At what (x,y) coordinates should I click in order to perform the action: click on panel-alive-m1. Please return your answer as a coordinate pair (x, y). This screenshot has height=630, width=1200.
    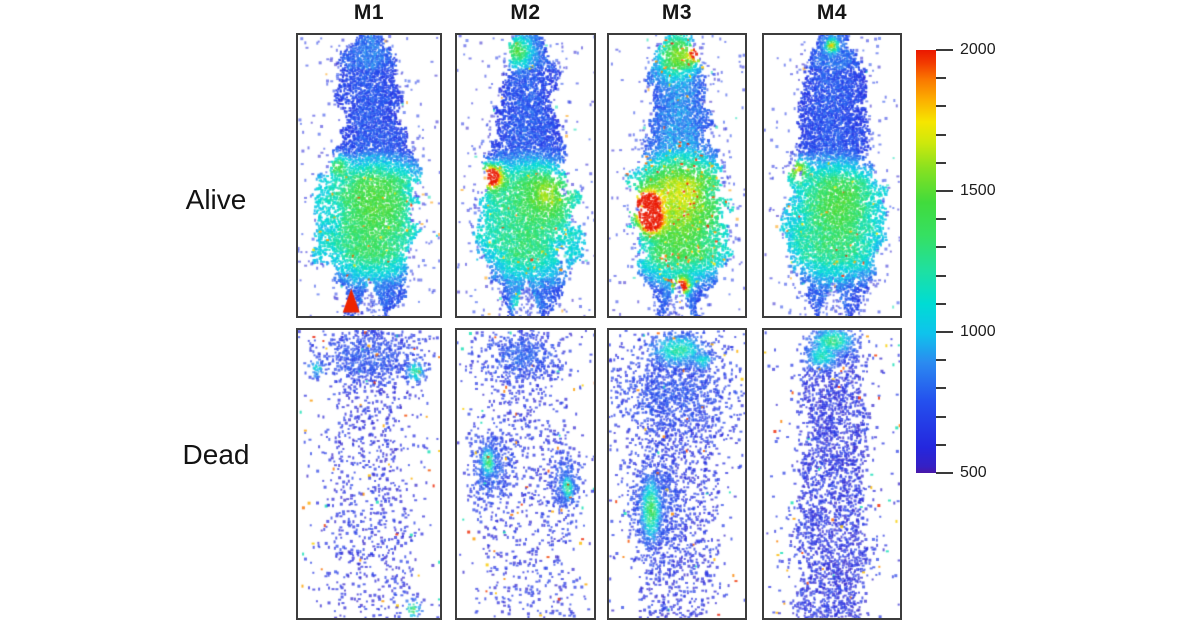
    Looking at the image, I should click on (369, 175).